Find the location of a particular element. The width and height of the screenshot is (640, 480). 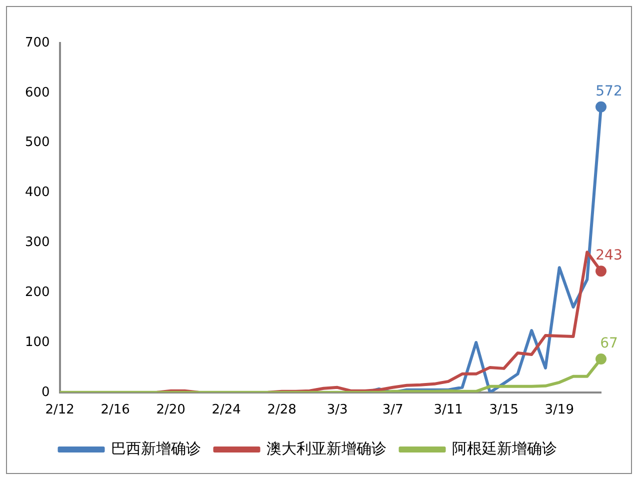

y-tick-label: 500 is located at coordinates (37, 142).